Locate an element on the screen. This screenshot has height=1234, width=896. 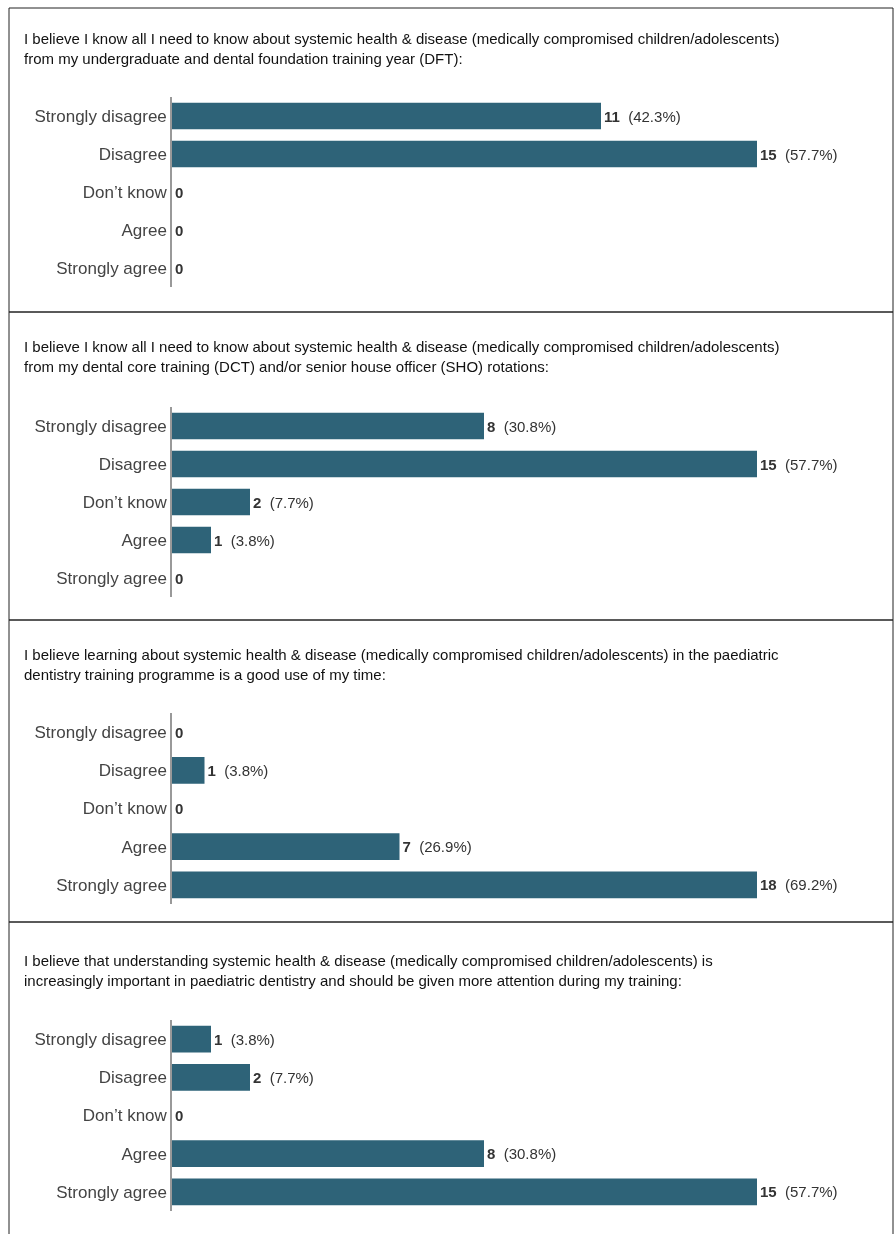
data-label: 11 (42.3%) is located at coordinates (642, 116).